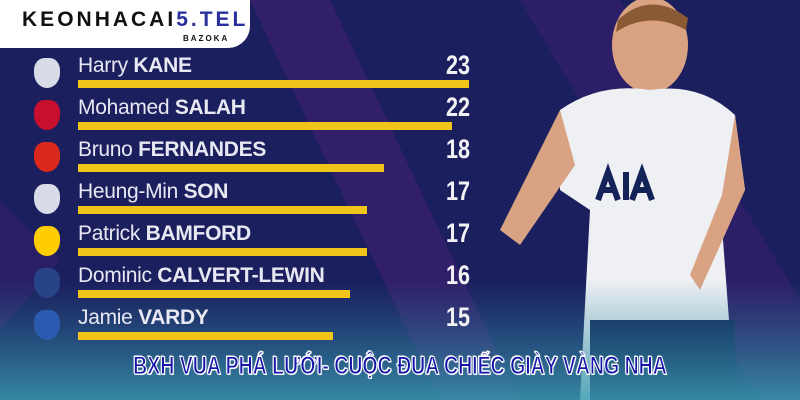  I want to click on player-name: Patrick BAMFORD, so click(164, 234).